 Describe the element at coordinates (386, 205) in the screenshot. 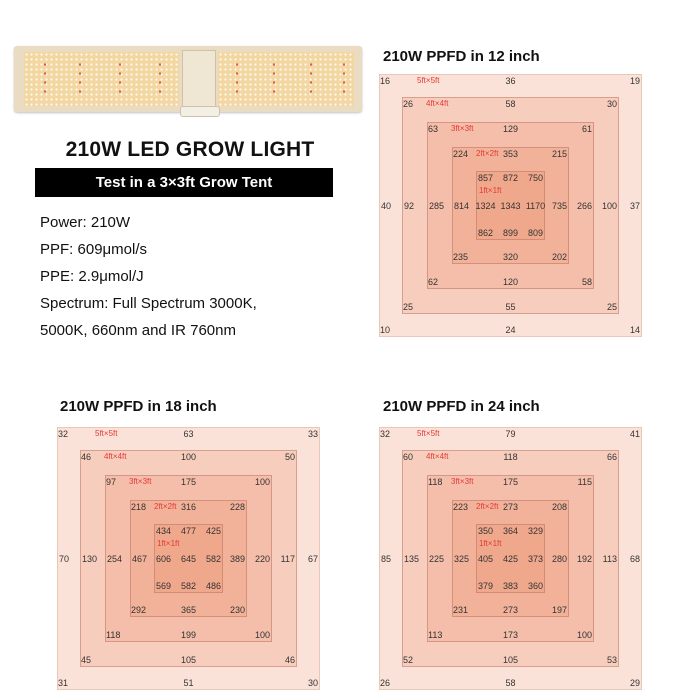

I see `ppfd-value: 40` at that location.